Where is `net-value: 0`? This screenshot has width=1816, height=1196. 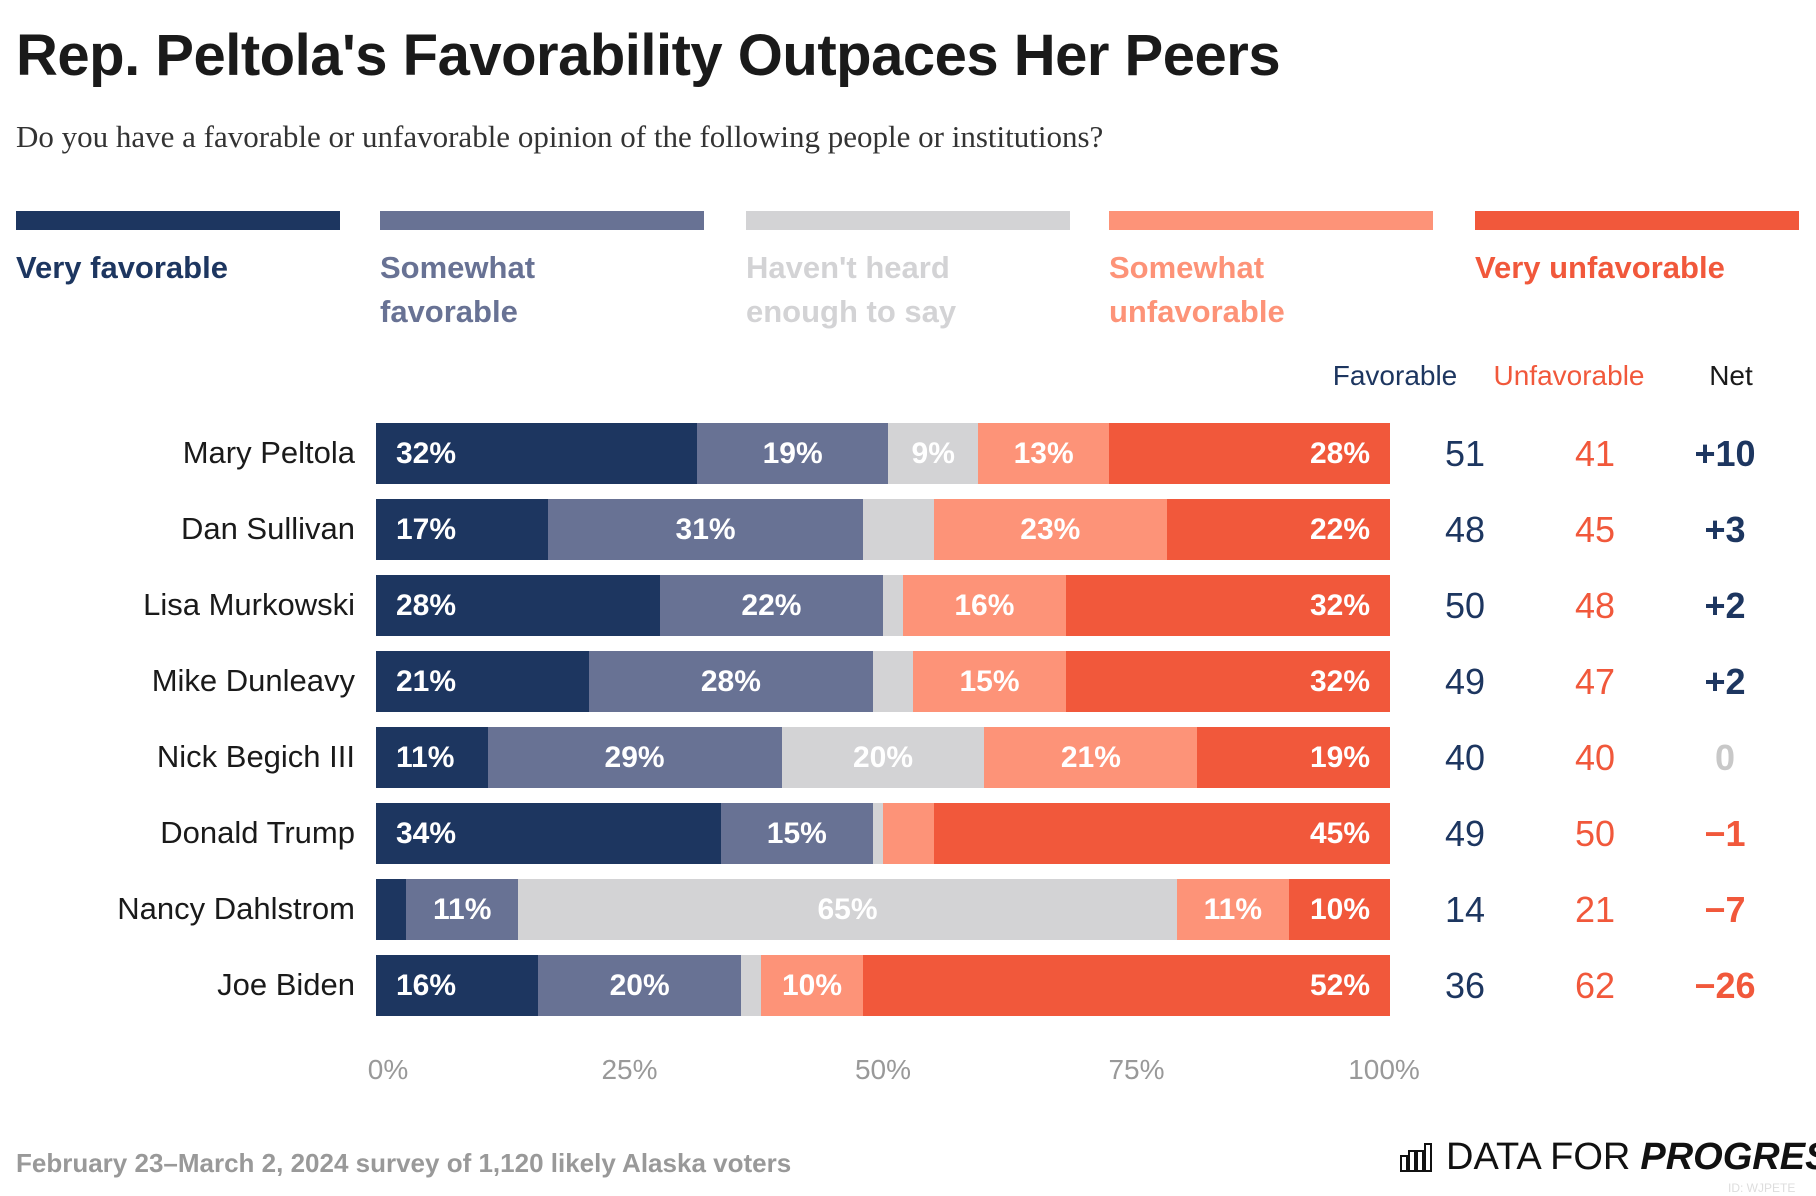
net-value: 0 is located at coordinates (1725, 757).